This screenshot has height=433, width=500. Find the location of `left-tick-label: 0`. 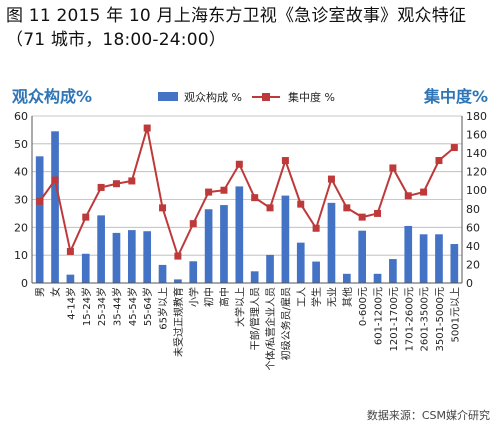

left-tick-label: 0 is located at coordinates (24, 283).